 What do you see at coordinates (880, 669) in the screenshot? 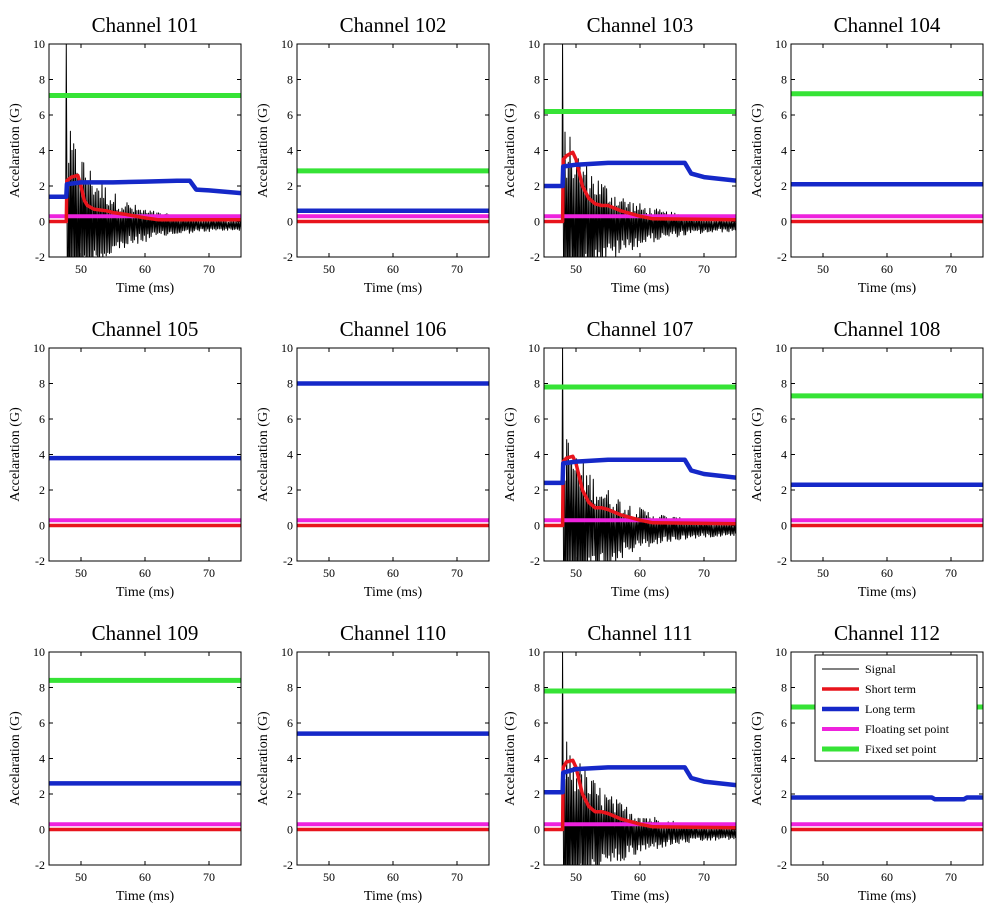
I see `legend-label: Signal` at bounding box center [880, 669].